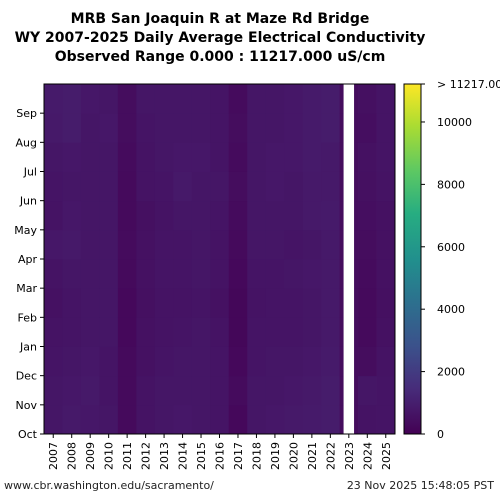  What do you see at coordinates (183, 361) in the screenshot?
I see `heatmap-cell-2014-Dec` at bounding box center [183, 361].